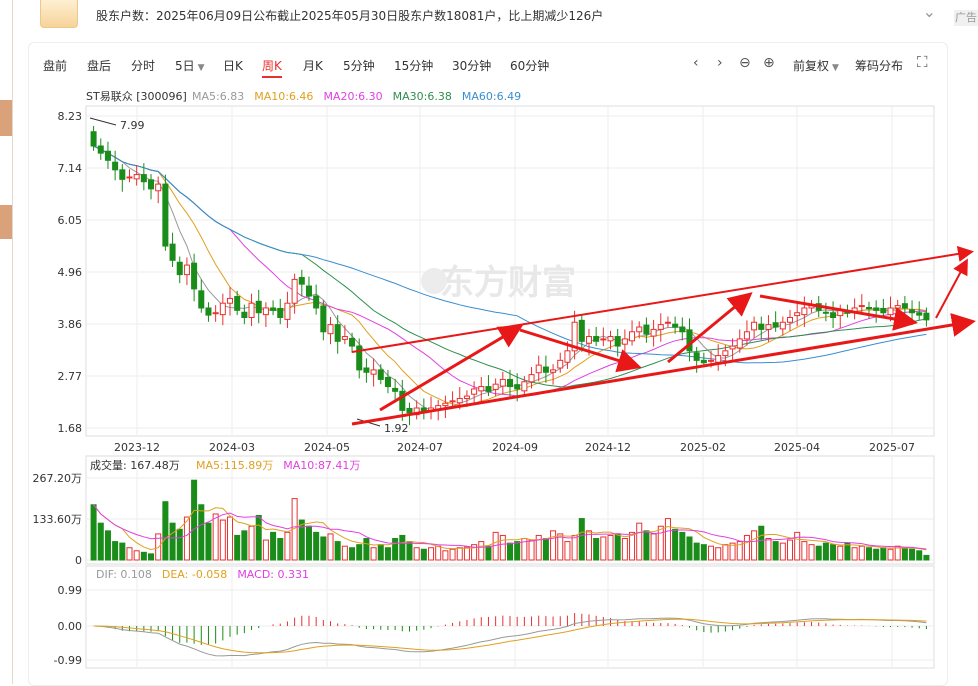 The height and width of the screenshot is (686, 978). Describe the element at coordinates (272, 67) in the screenshot. I see `tab-weekly-k: 周K` at that location.